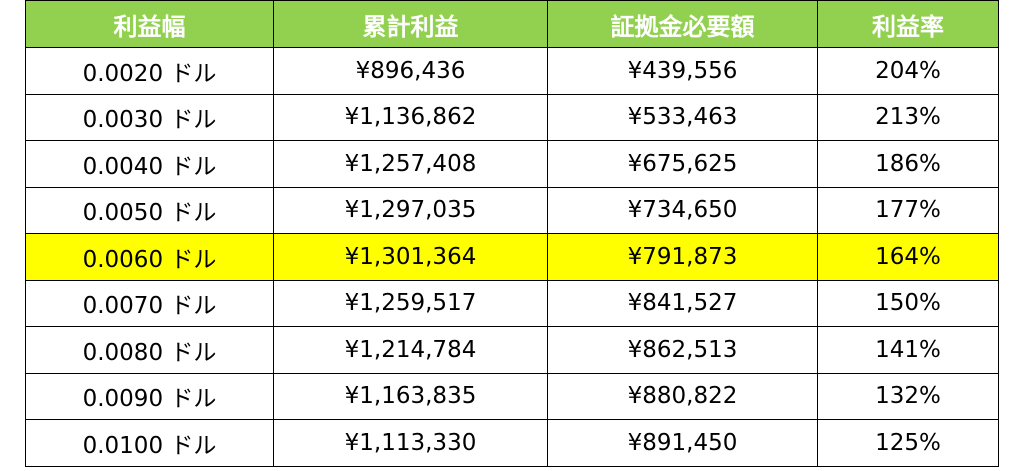 The height and width of the screenshot is (471, 1024). What do you see at coordinates (410, 210) in the screenshot?
I see `cell-cumulative-profit: ¥1,297,035` at bounding box center [410, 210].